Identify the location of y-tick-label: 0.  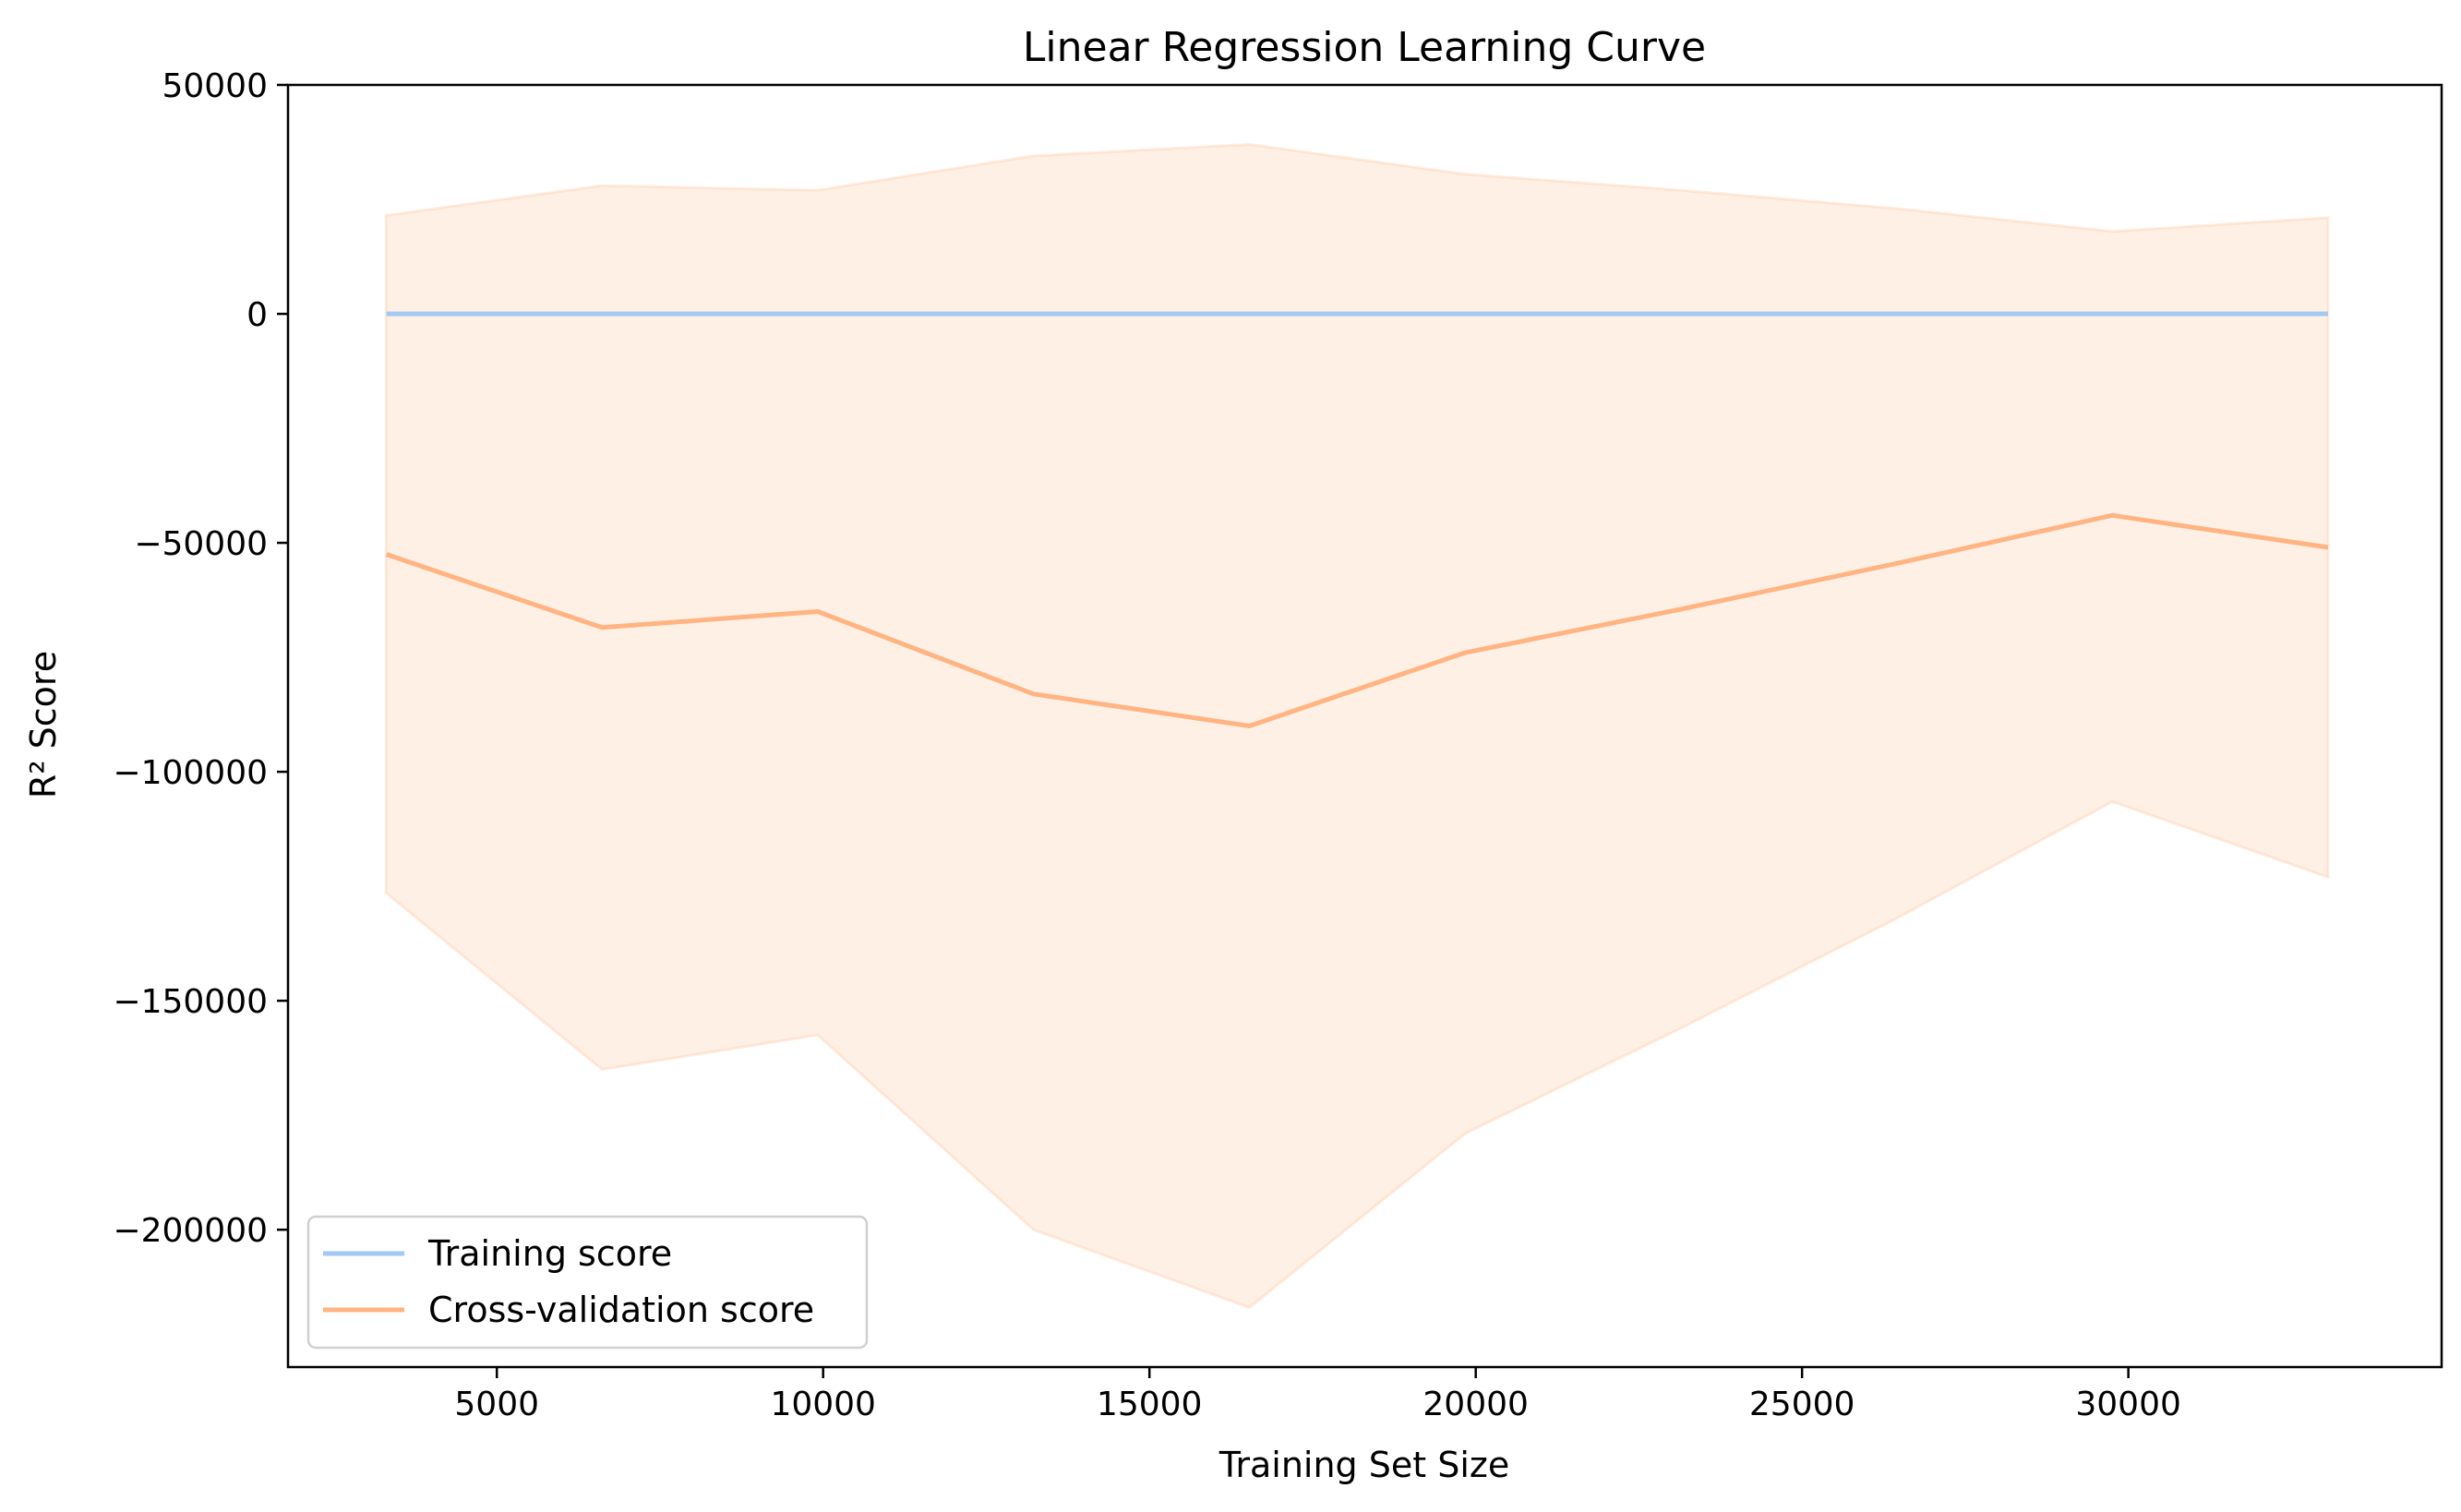
(257, 315).